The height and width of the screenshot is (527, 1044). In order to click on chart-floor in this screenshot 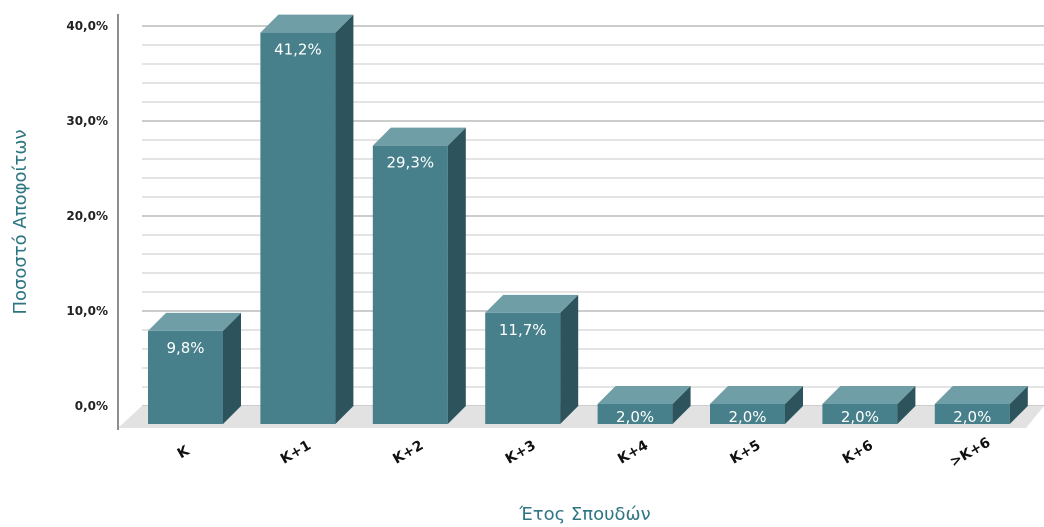, I will do `click(581, 417)`.